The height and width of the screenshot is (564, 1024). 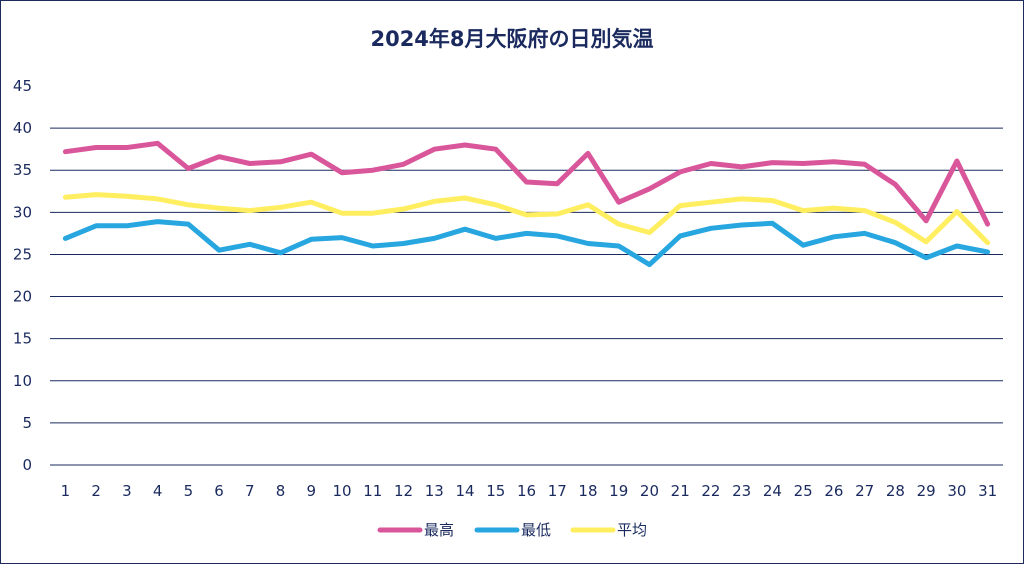 I want to click on x-tick-label: 17, so click(x=557, y=491).